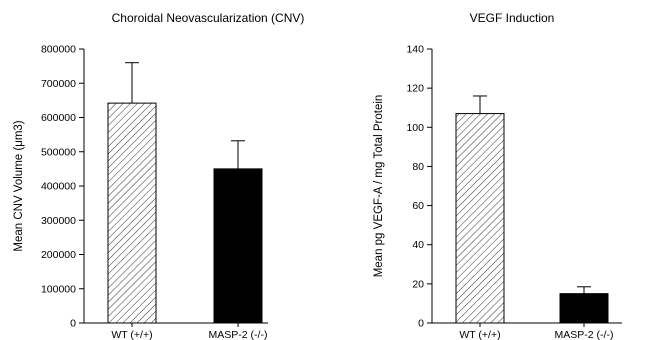 This screenshot has width=645, height=340. I want to click on cnv-bar-wt, so click(132, 213).